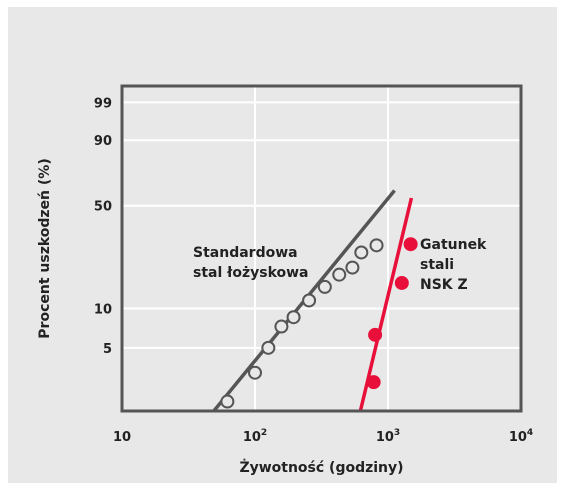  Describe the element at coordinates (251, 273) in the screenshot. I see `series-0-label-line-1: stal łożyskowa` at that location.